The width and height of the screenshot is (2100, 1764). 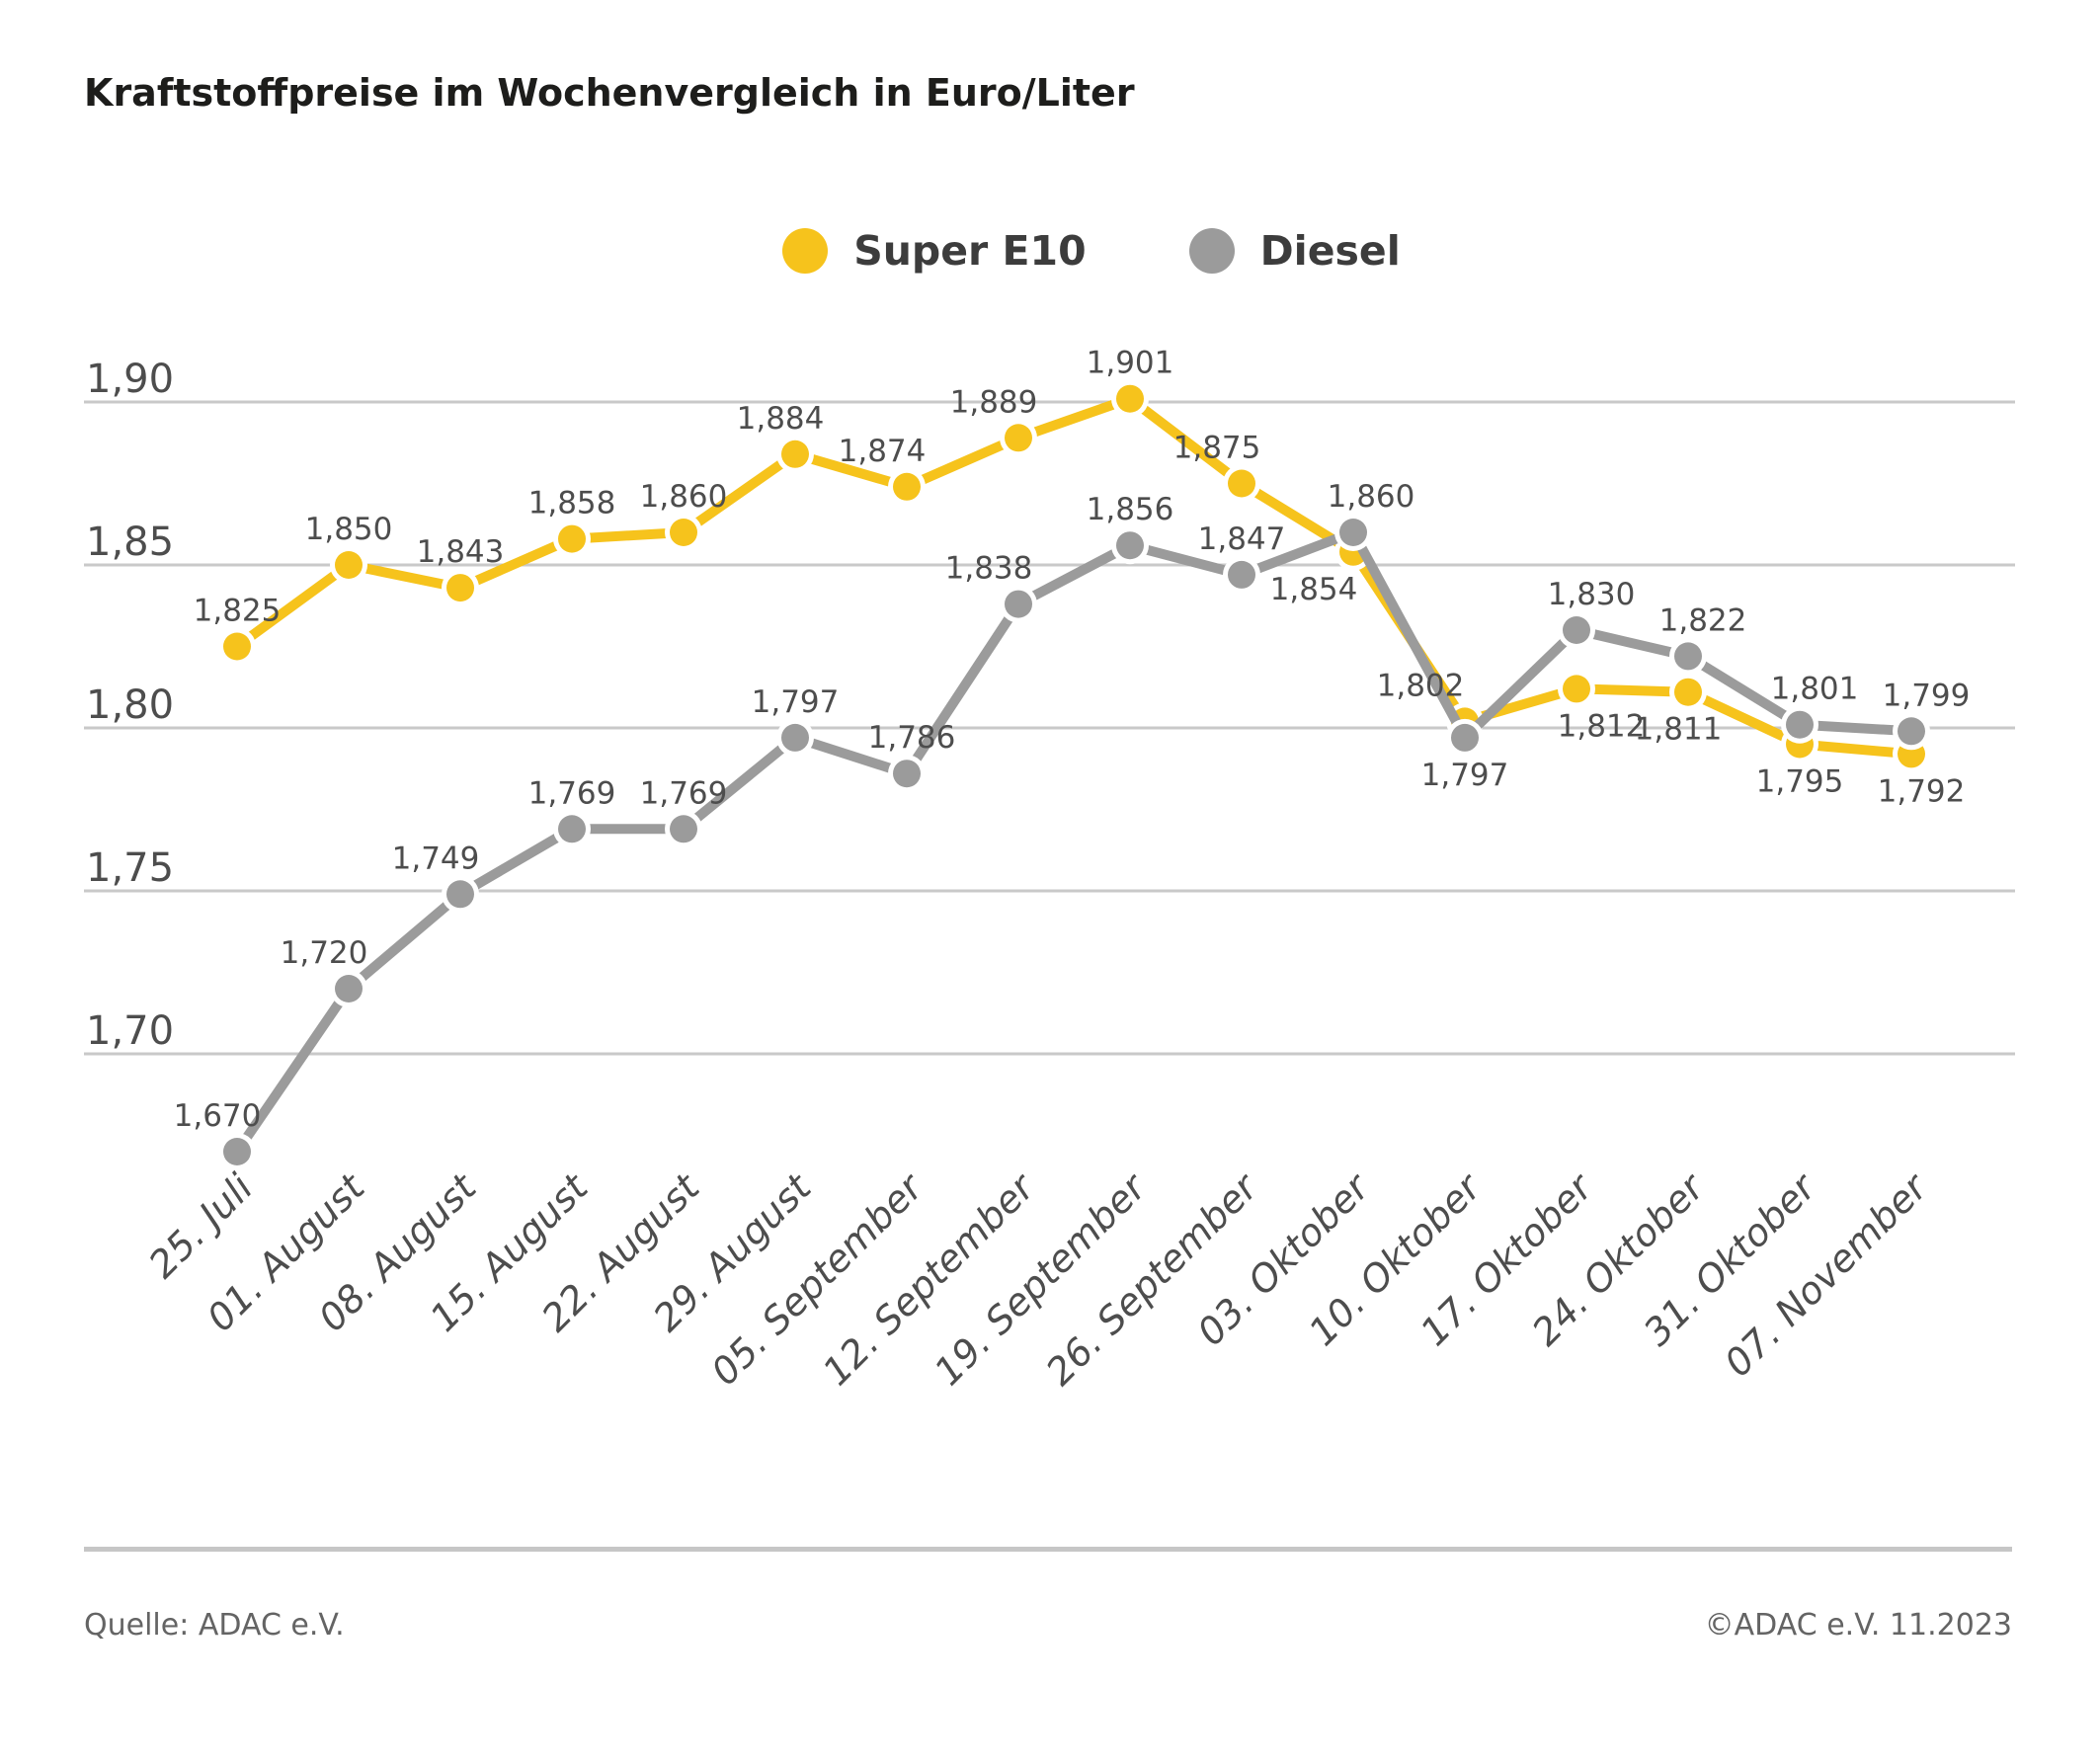 I want to click on legend-swatch-diesel-icon, so click(x=1211, y=251).